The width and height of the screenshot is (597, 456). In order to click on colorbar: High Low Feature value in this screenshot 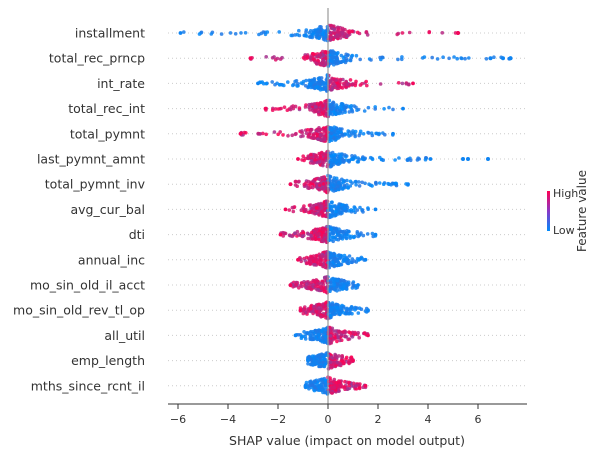, I will do `click(568, 211)`.